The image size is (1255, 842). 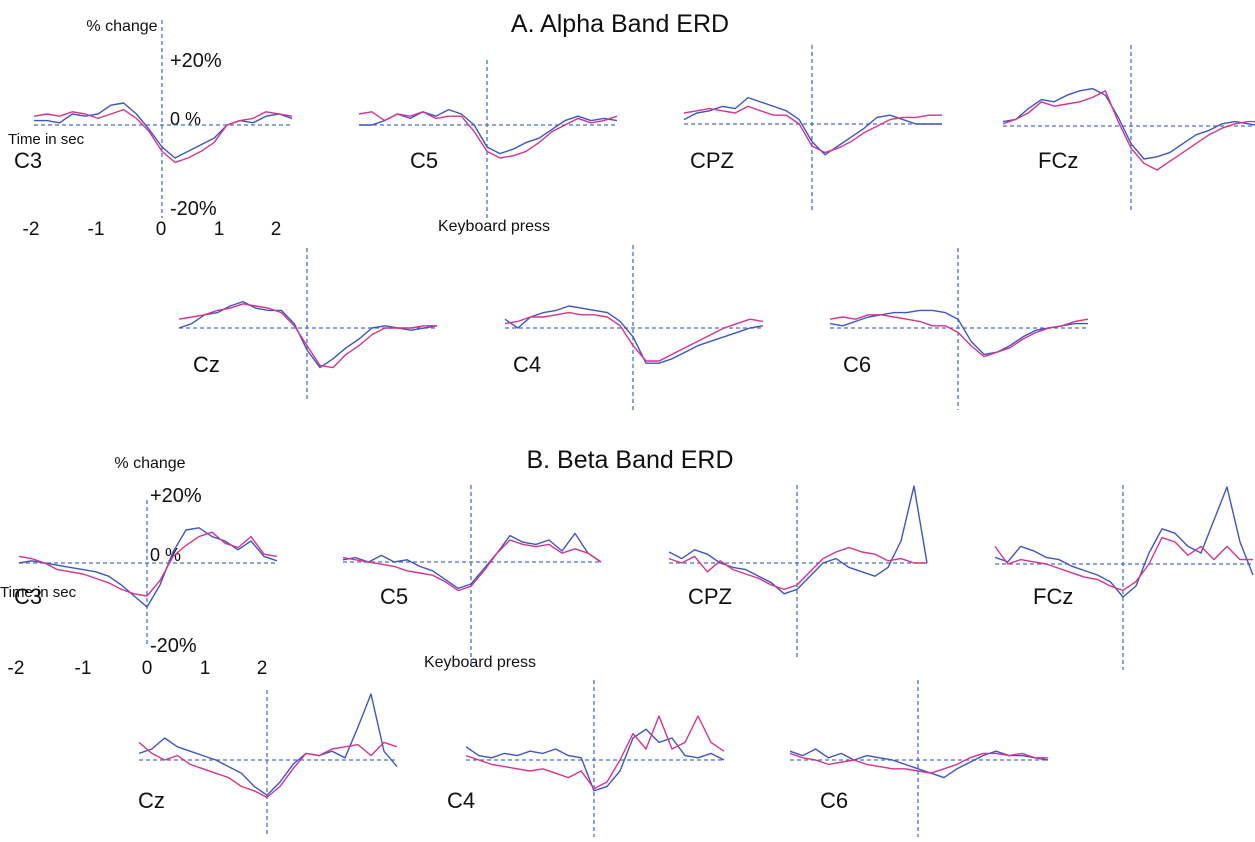 I want to click on panel-b-xtick: -2, so click(x=16, y=668).